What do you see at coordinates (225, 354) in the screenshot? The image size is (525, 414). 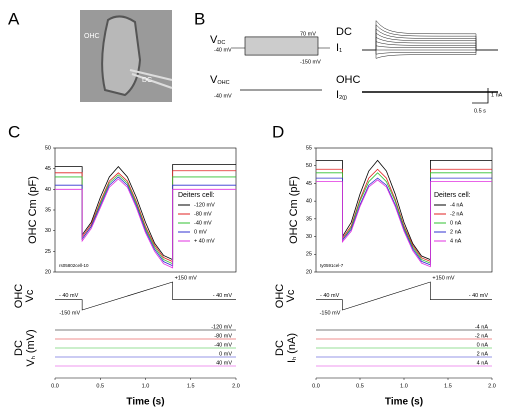 I see `dc-label: 0 mV` at bounding box center [225, 354].